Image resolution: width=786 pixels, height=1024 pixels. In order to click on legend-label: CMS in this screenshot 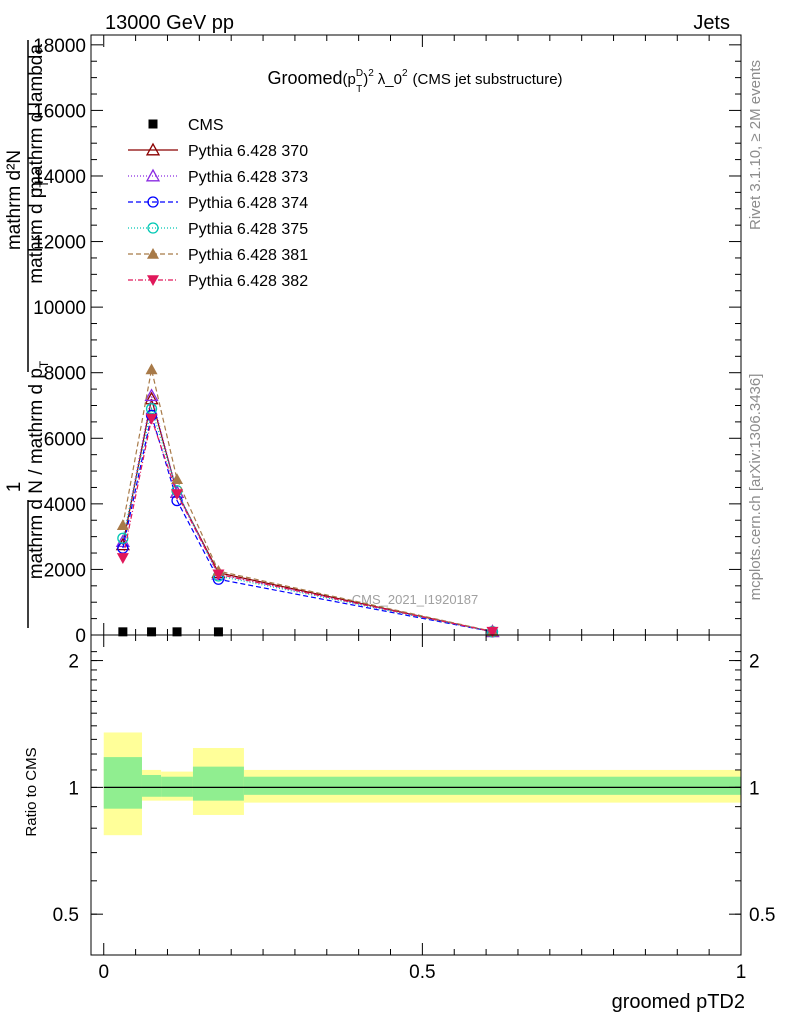, I will do `click(206, 125)`.